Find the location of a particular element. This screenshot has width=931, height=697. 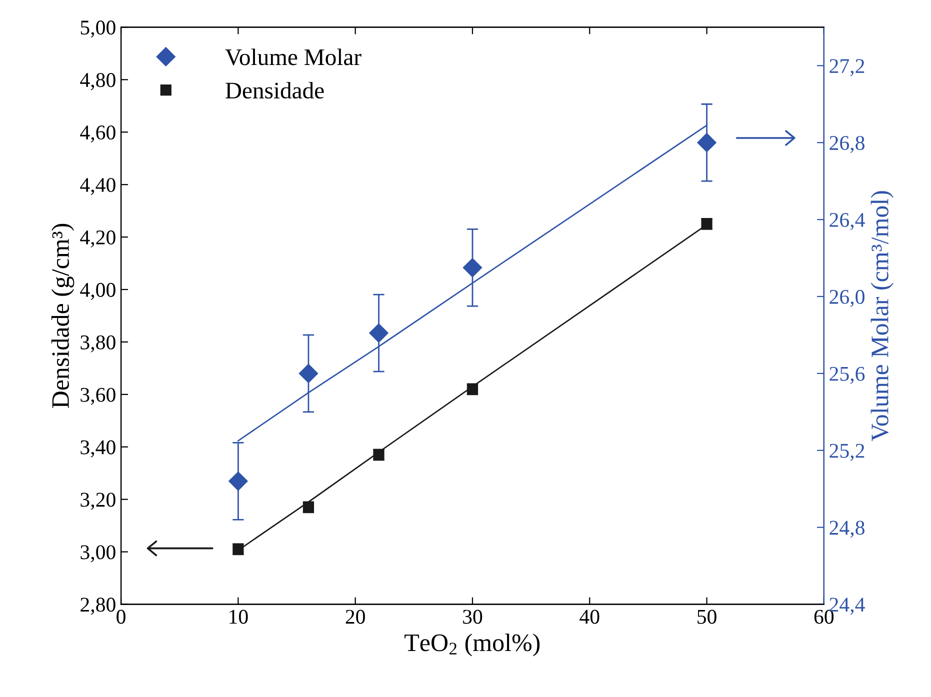

y2-tick-label: 26,4 is located at coordinates (847, 221).